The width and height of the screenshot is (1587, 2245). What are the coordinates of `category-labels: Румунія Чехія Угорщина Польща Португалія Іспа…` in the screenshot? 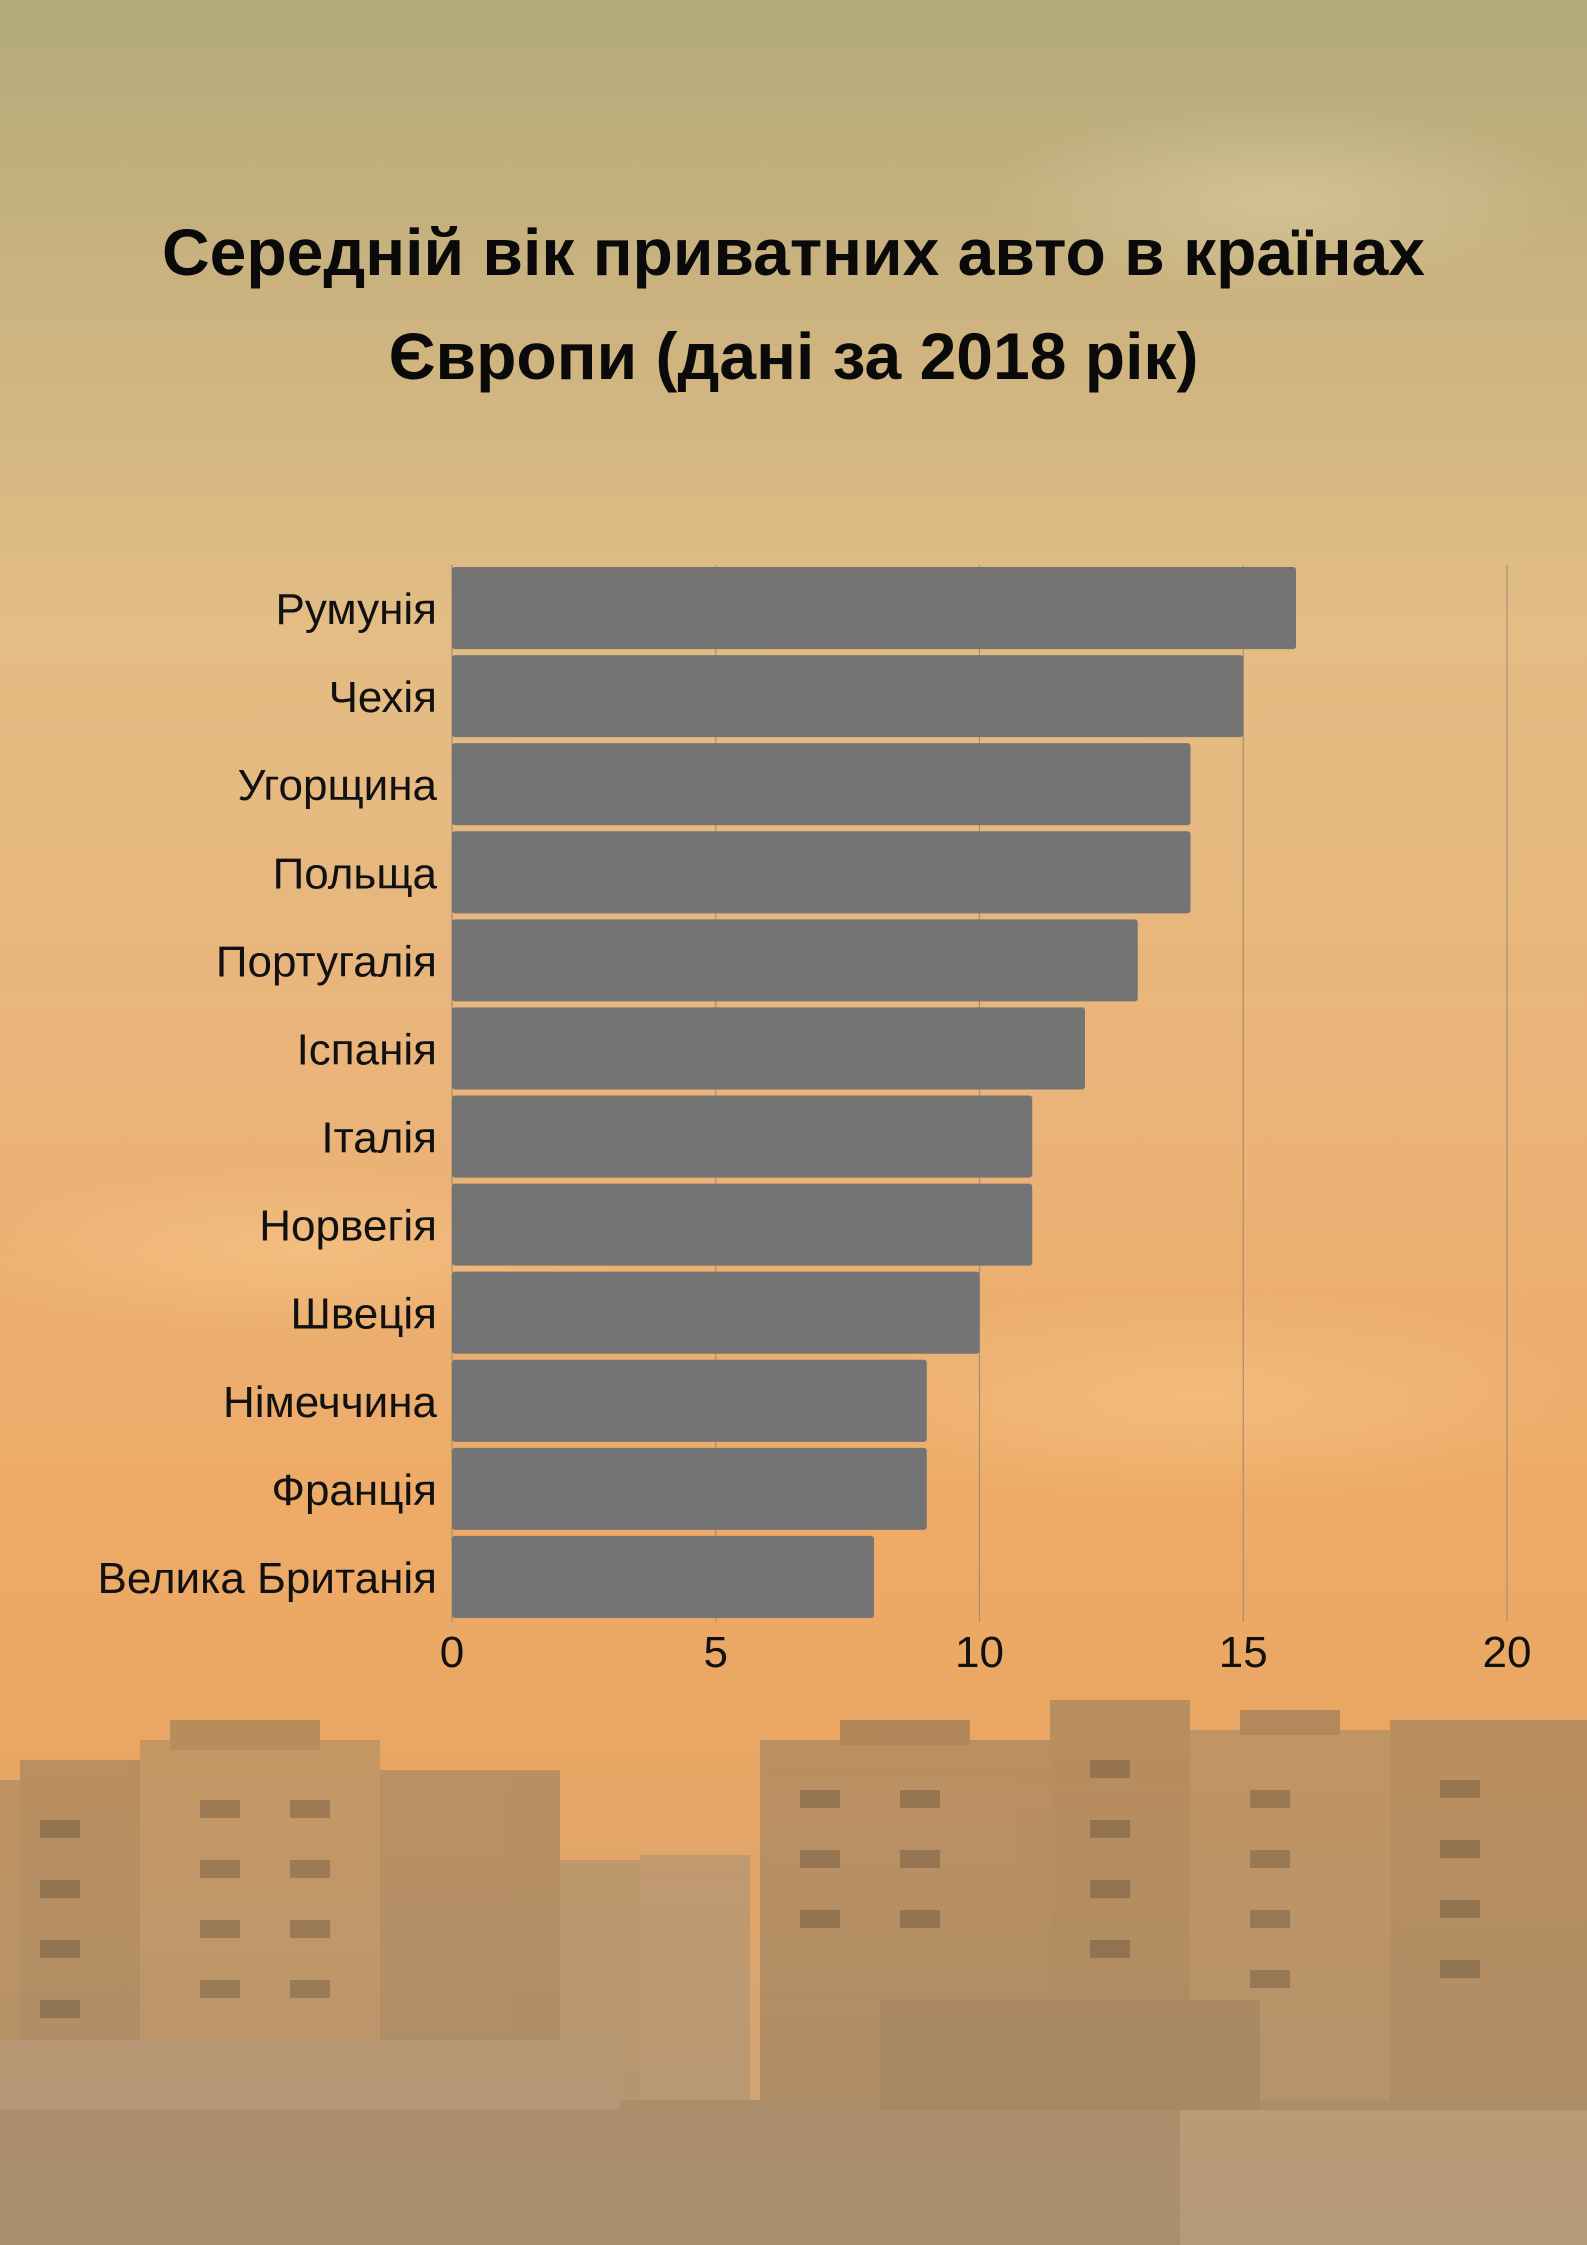 It's located at (268, 1094).